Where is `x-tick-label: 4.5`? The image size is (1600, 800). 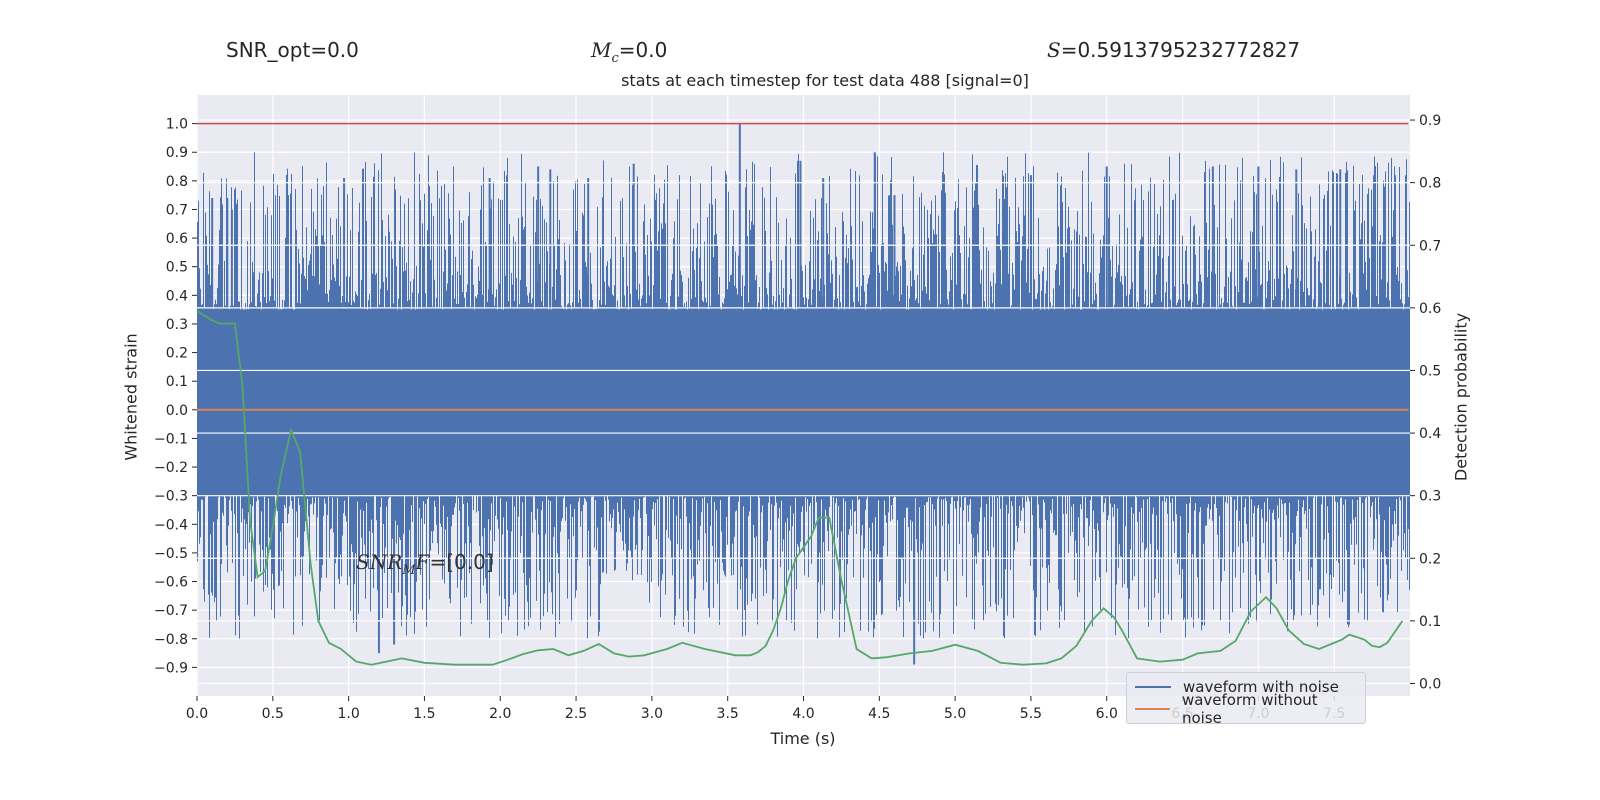
x-tick-label: 4.5 is located at coordinates (879, 714).